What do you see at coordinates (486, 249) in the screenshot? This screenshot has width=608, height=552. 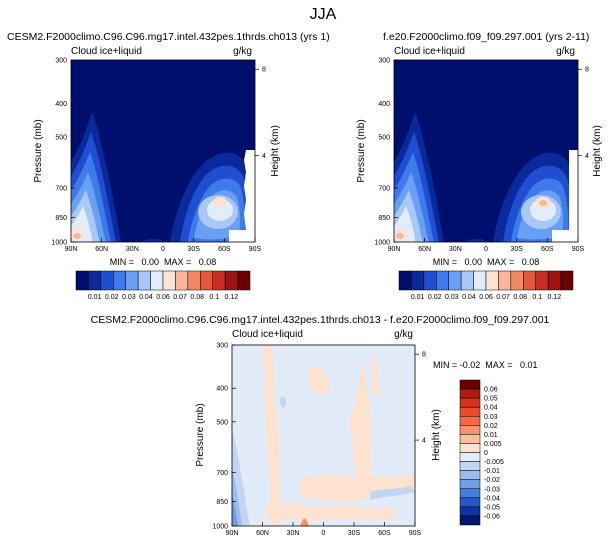 I see `panel-right-xtick-label: 0` at bounding box center [486, 249].